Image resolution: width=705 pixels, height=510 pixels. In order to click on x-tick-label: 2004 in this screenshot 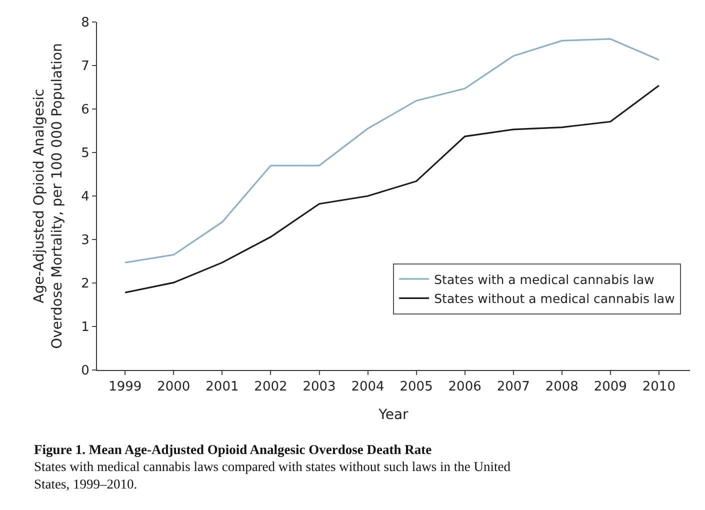, I will do `click(367, 387)`.